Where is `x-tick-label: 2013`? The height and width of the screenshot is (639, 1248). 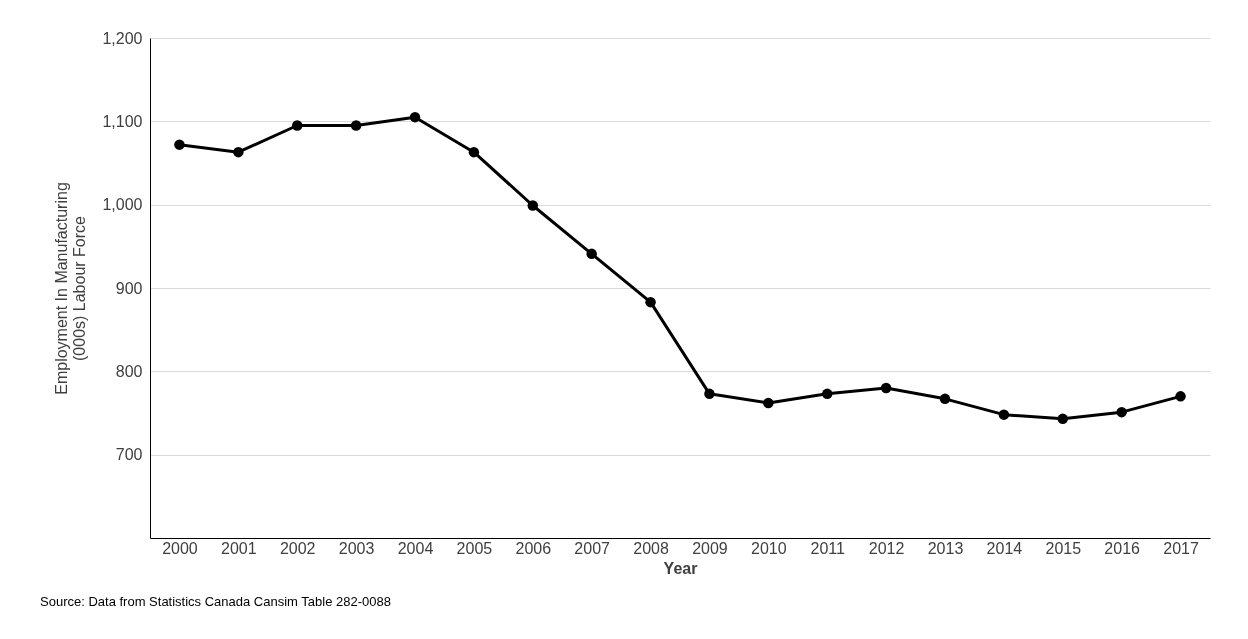 x-tick-label: 2013 is located at coordinates (945, 548).